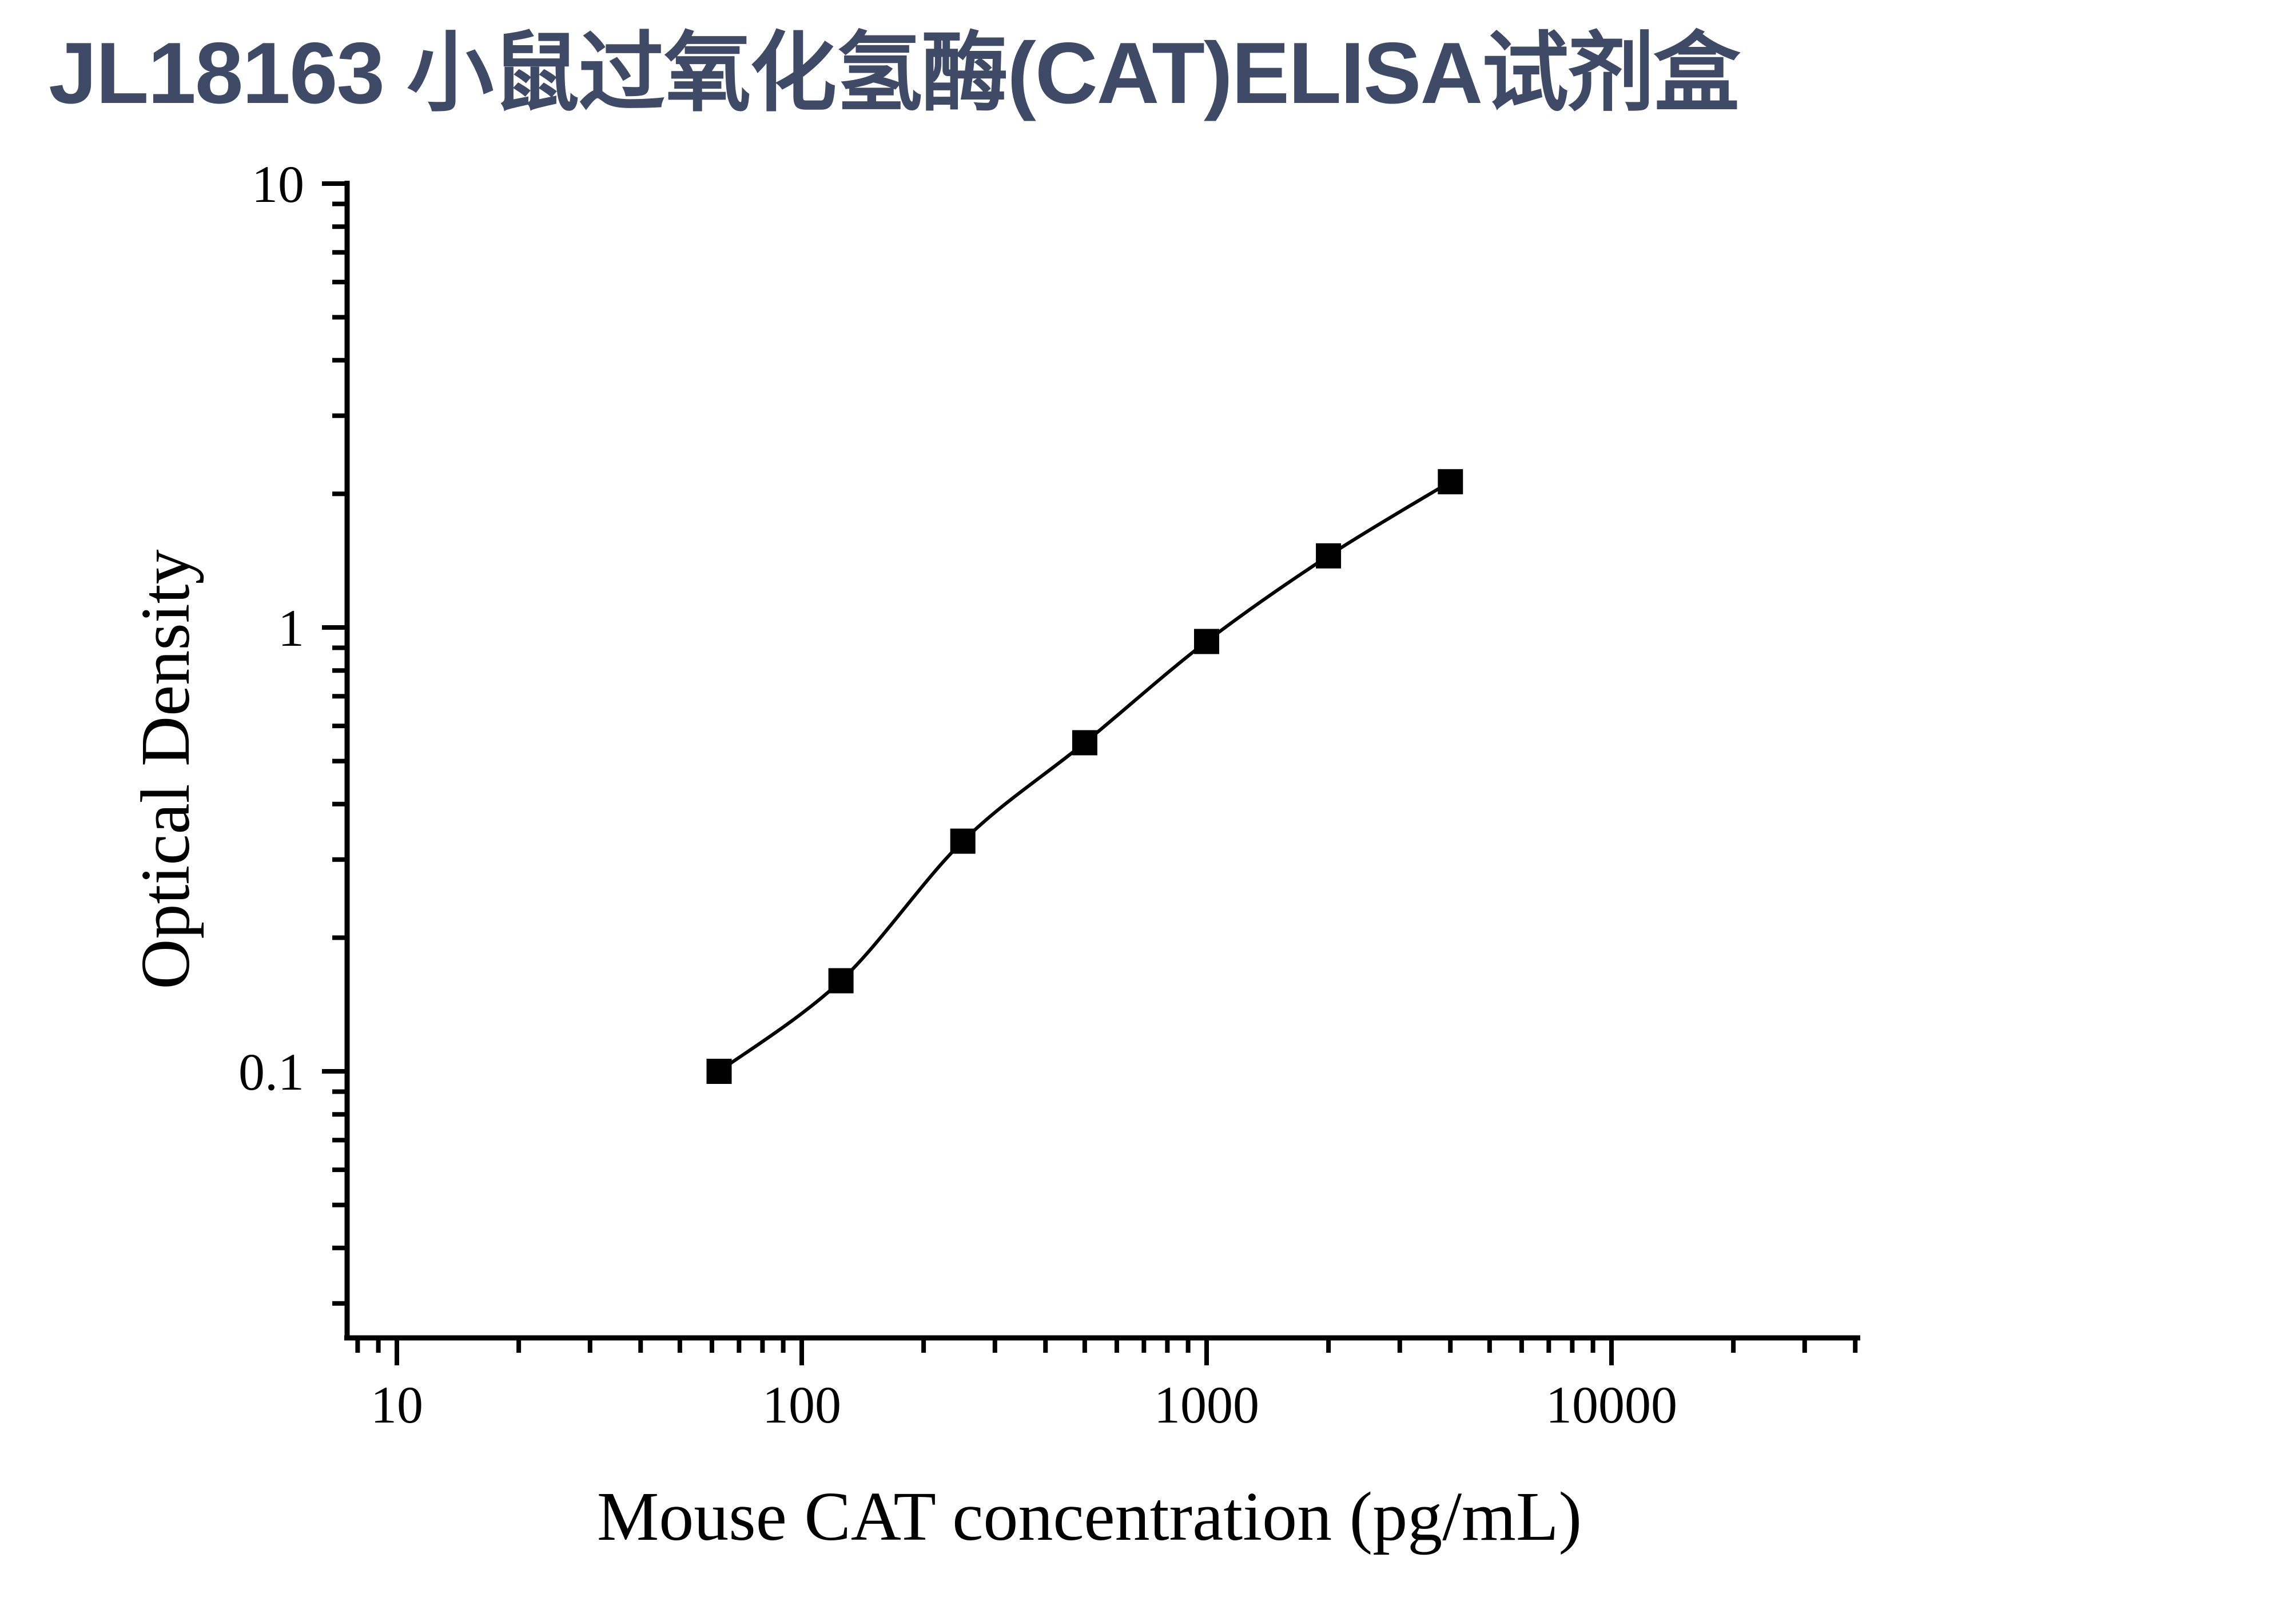 This screenshot has width=2296, height=1605. I want to click on y-tick-label: 1, so click(291, 628).